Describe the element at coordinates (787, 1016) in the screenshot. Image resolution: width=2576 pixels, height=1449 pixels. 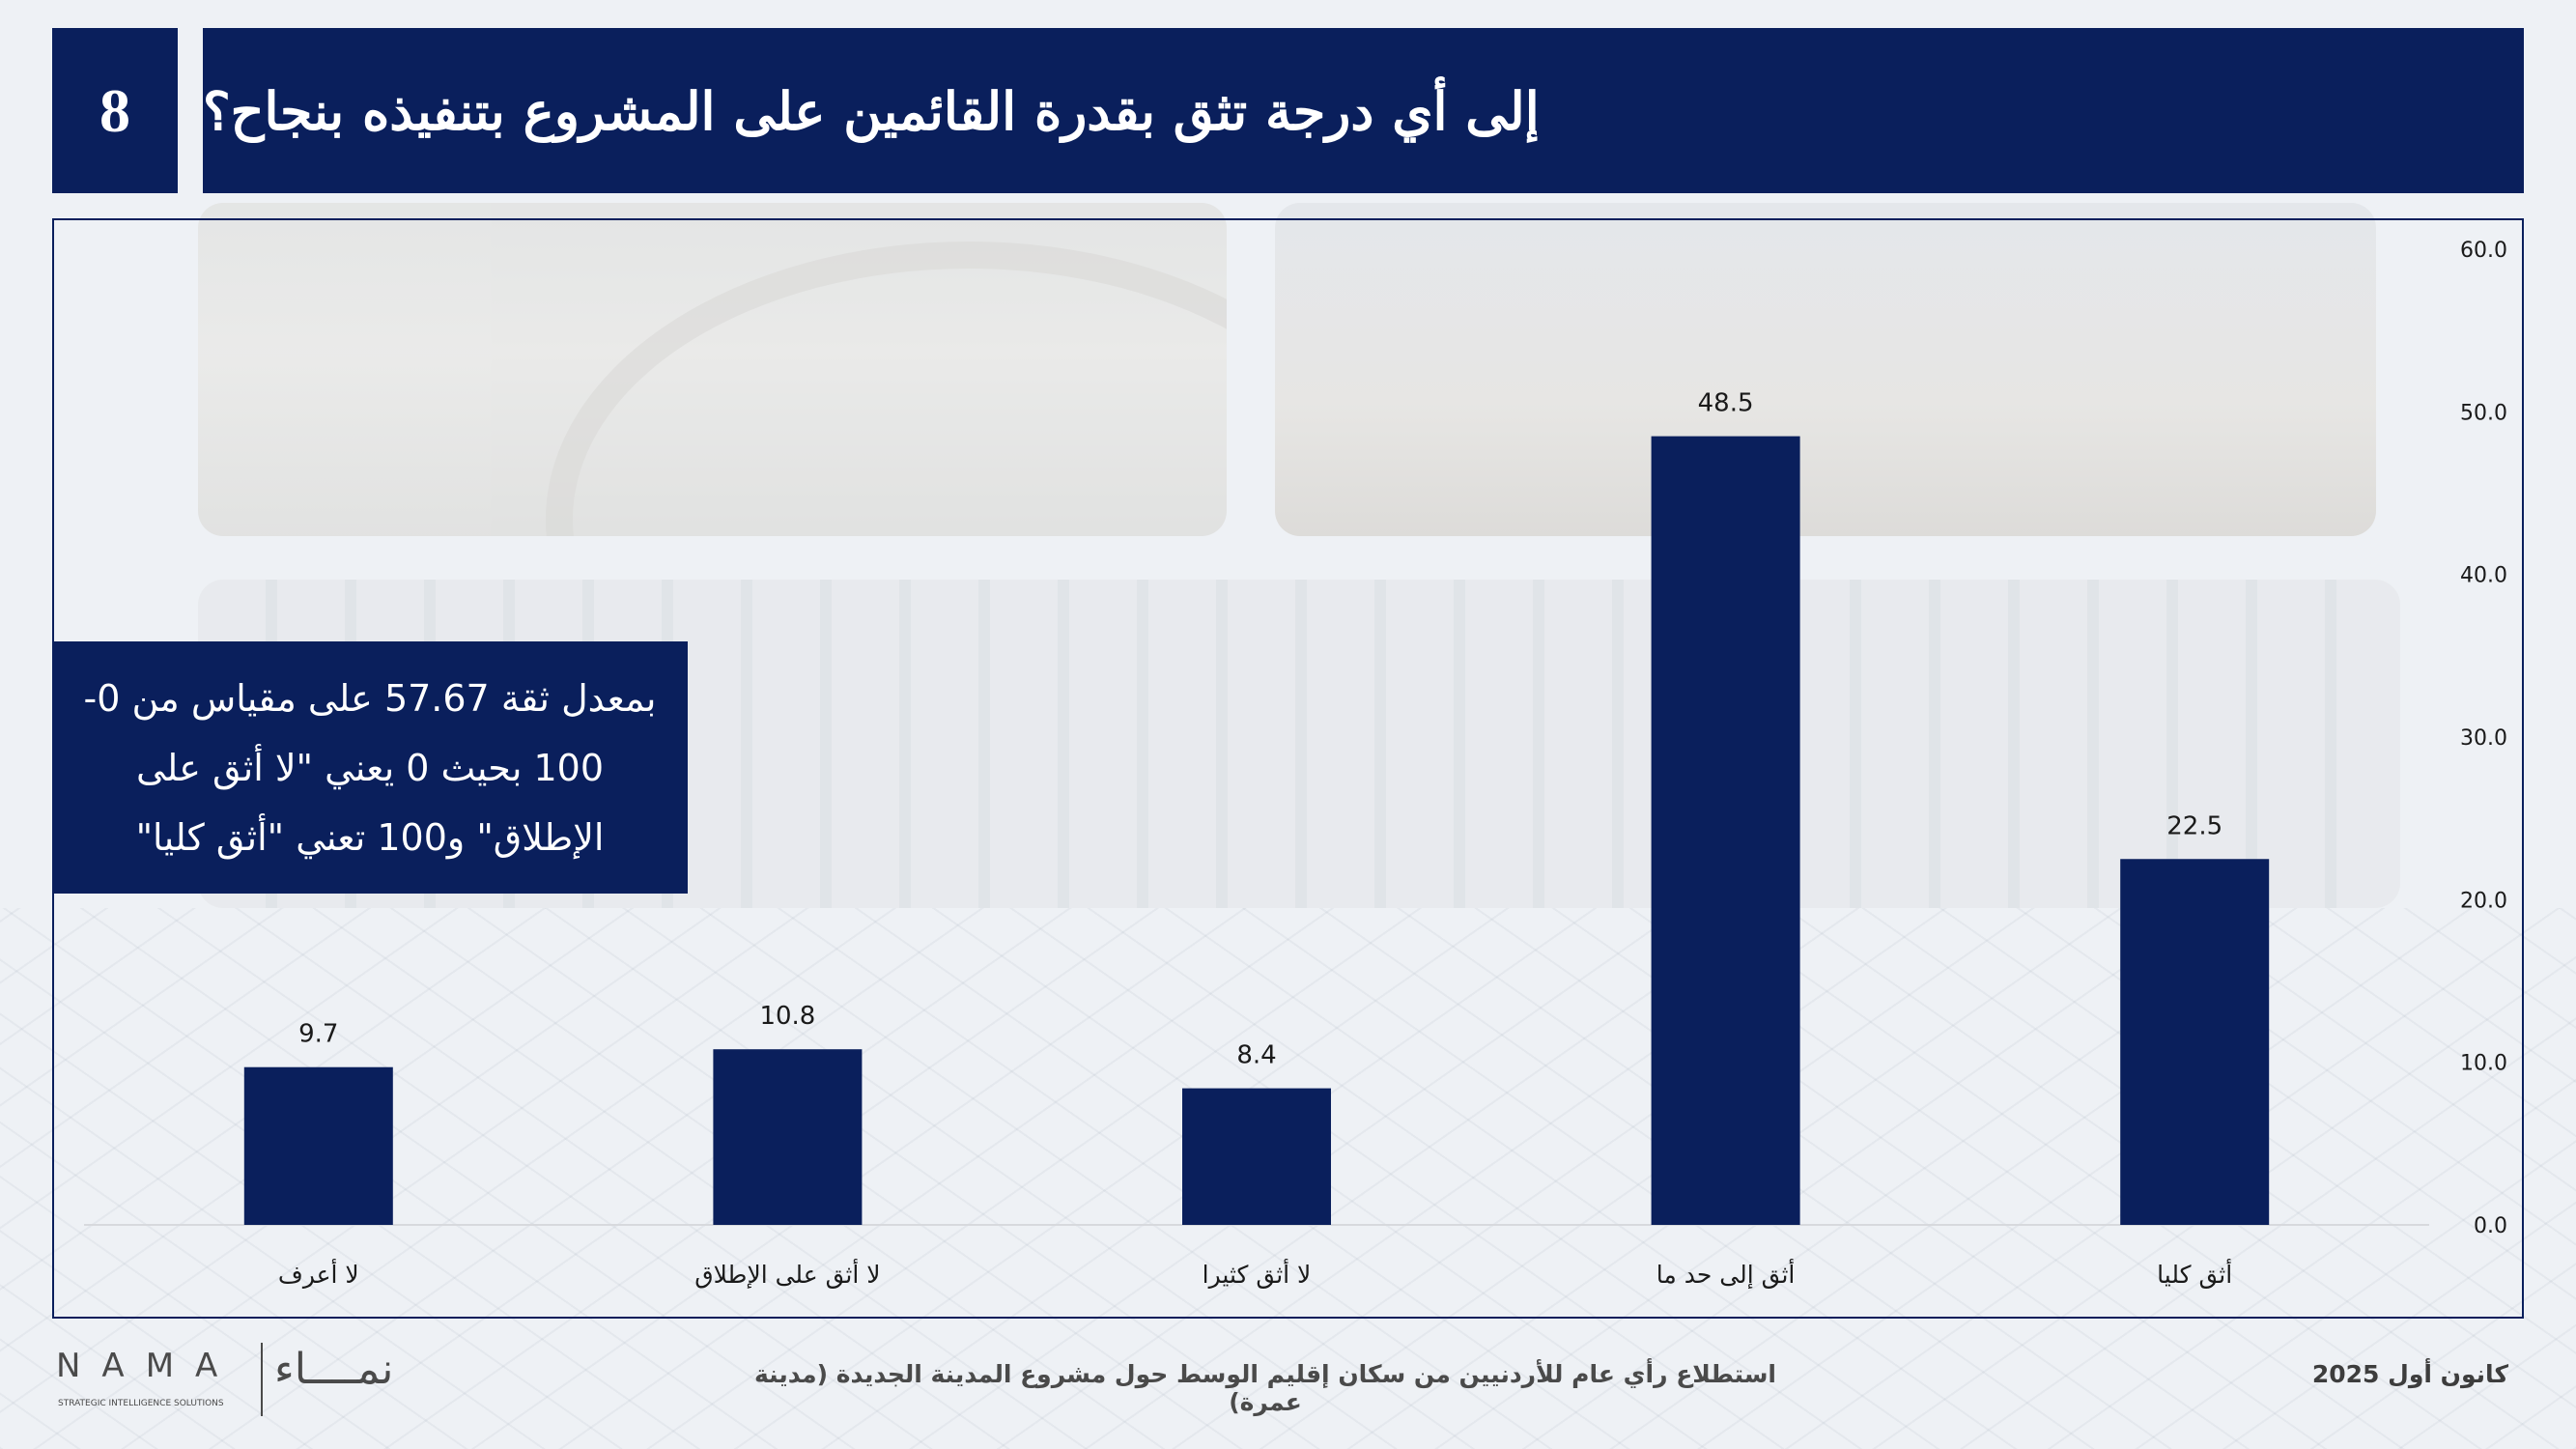
I see `data-label: 10.8` at that location.